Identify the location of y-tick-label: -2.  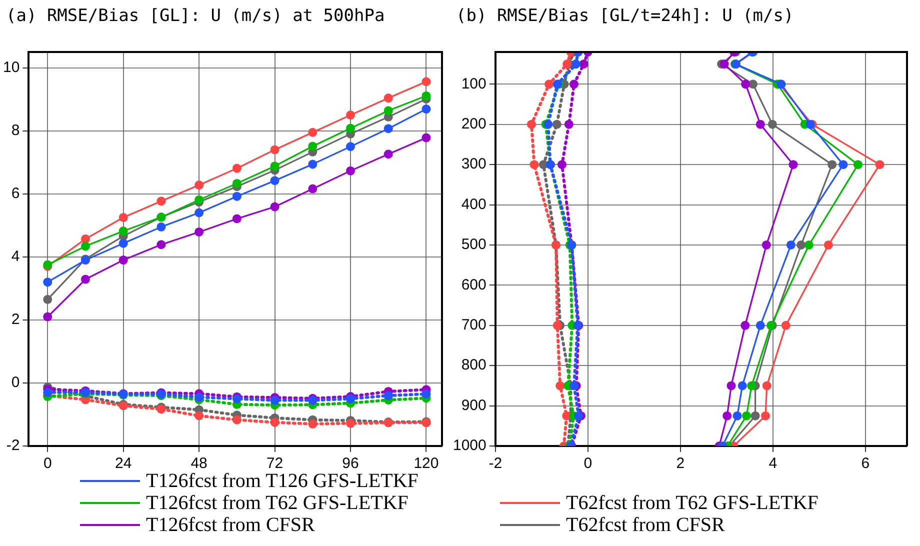
(13, 445).